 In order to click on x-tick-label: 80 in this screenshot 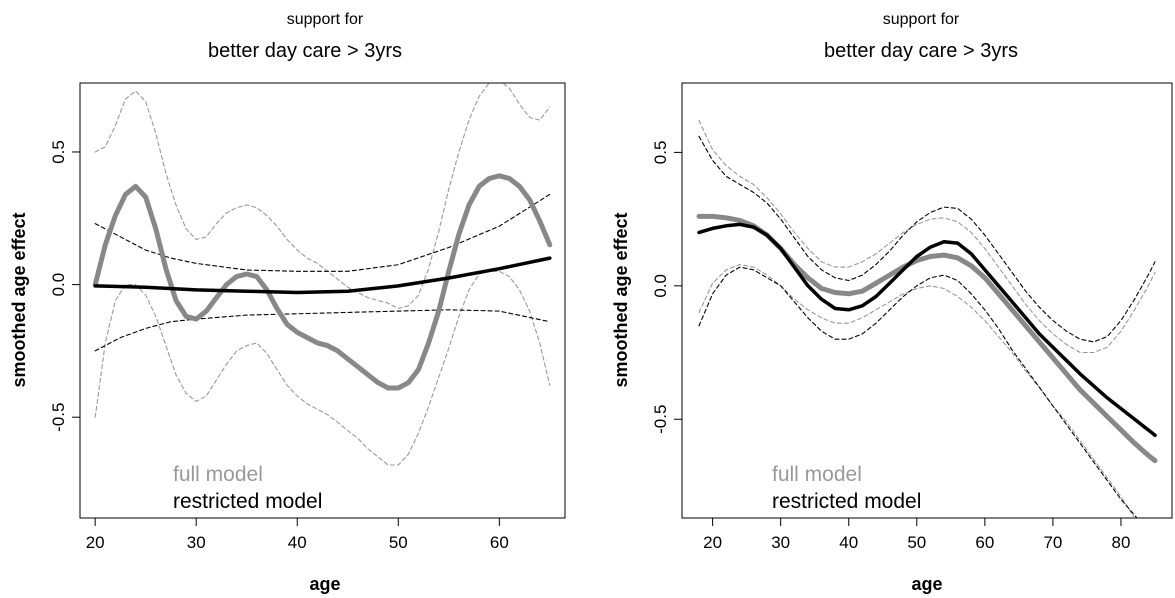, I will do `click(1120, 542)`.